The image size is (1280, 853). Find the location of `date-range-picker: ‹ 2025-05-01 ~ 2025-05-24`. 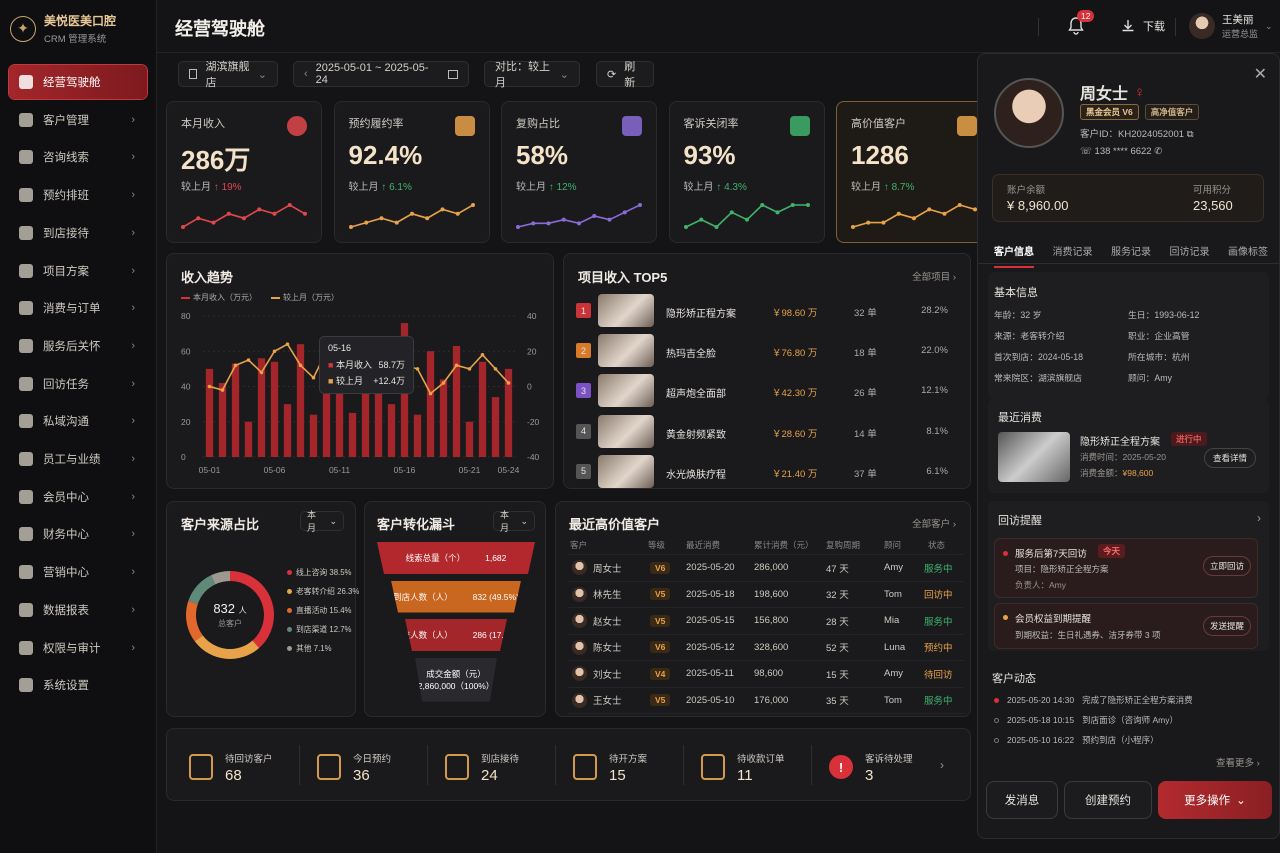

date-range-picker: ‹ 2025-05-01 ~ 2025-05-24 is located at coordinates (381, 74).